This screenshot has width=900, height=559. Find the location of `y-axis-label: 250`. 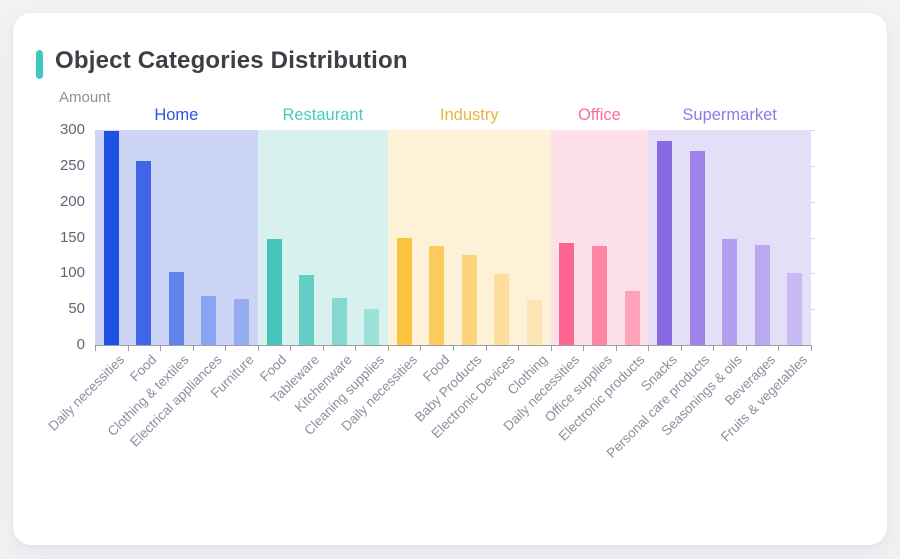

y-axis-label: 250 is located at coordinates (72, 165).